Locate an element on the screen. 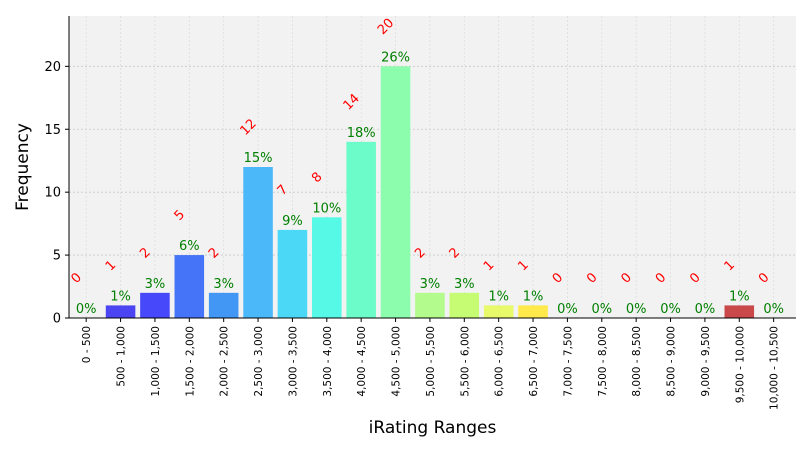 The image size is (810, 450). y-tick-label: 0 is located at coordinates (57, 319).